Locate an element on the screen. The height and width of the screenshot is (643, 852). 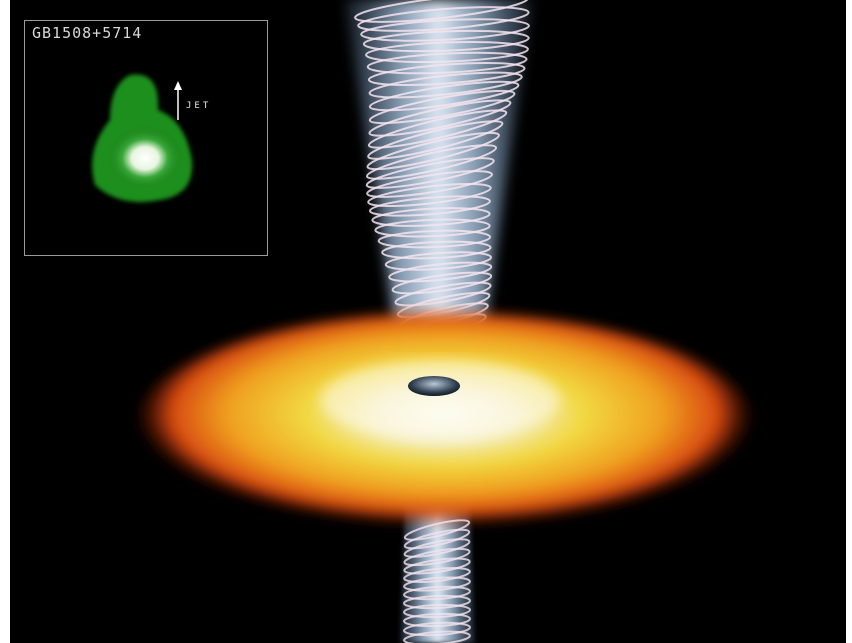
magnetic-coils is located at coordinates (442, 186).